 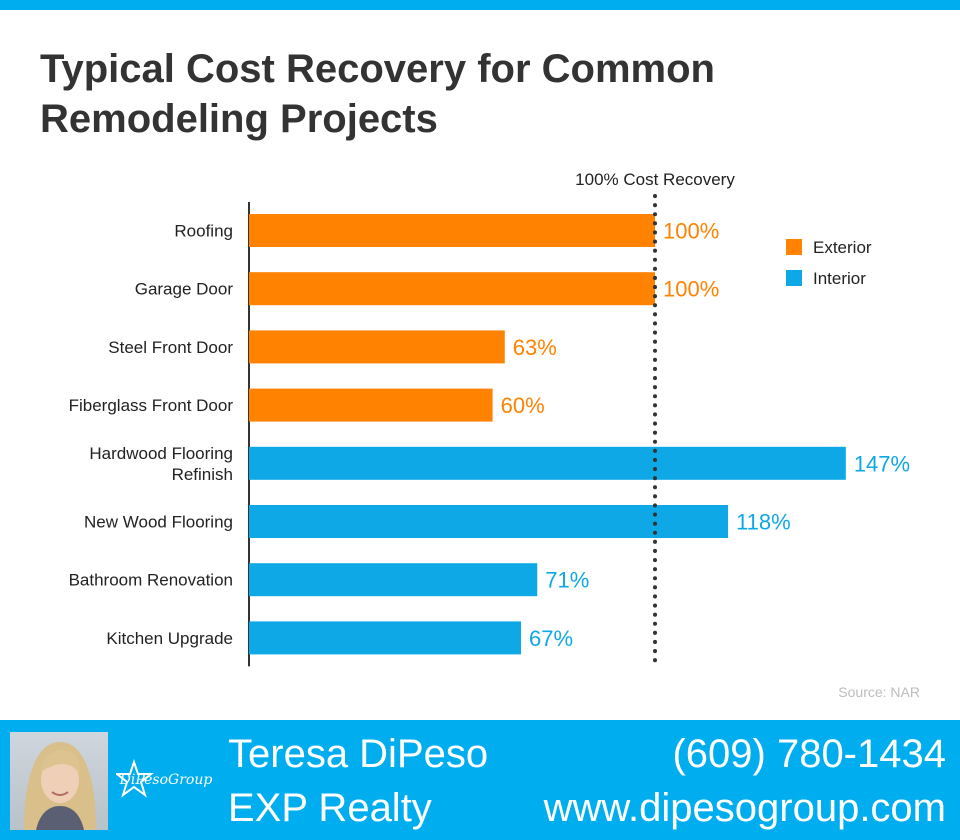 What do you see at coordinates (358, 754) in the screenshot?
I see `agent-name: Teresa DiPeso` at bounding box center [358, 754].